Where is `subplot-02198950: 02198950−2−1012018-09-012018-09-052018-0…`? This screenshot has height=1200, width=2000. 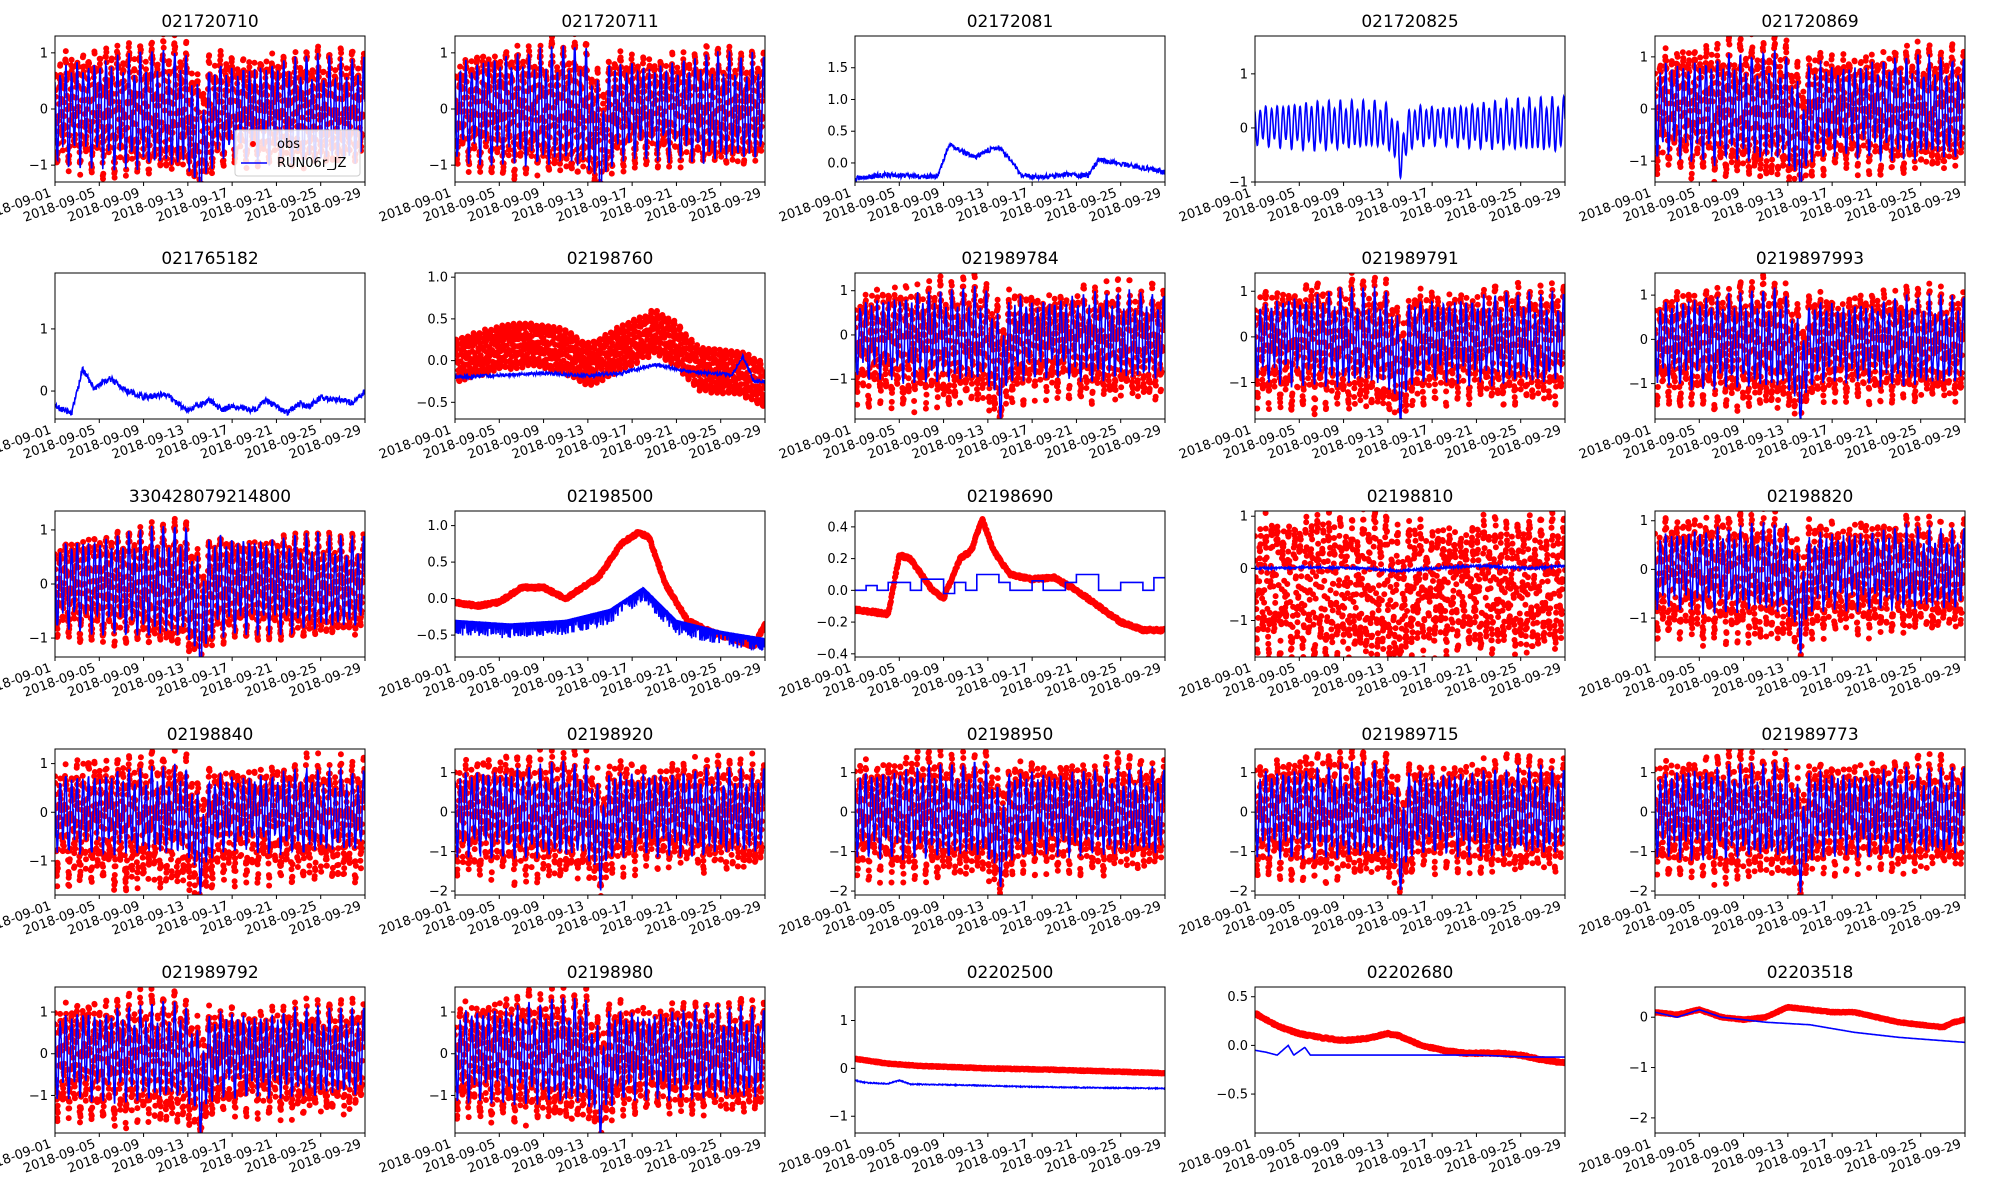
subplot-02198950: 02198950−2−1012018-09-012018-09-052018-0… is located at coordinates (971, 832).